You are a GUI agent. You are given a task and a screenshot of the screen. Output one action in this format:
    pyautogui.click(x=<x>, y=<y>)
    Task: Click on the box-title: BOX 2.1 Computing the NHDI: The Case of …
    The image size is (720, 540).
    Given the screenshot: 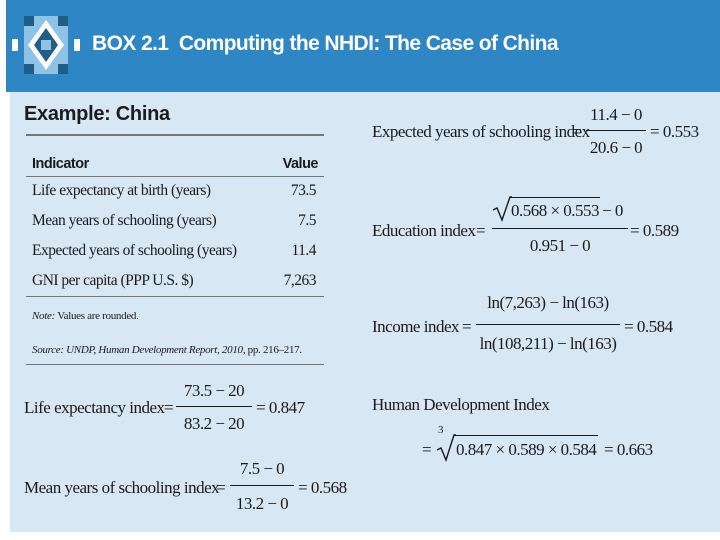 What is the action you would take?
    pyautogui.click(x=325, y=44)
    